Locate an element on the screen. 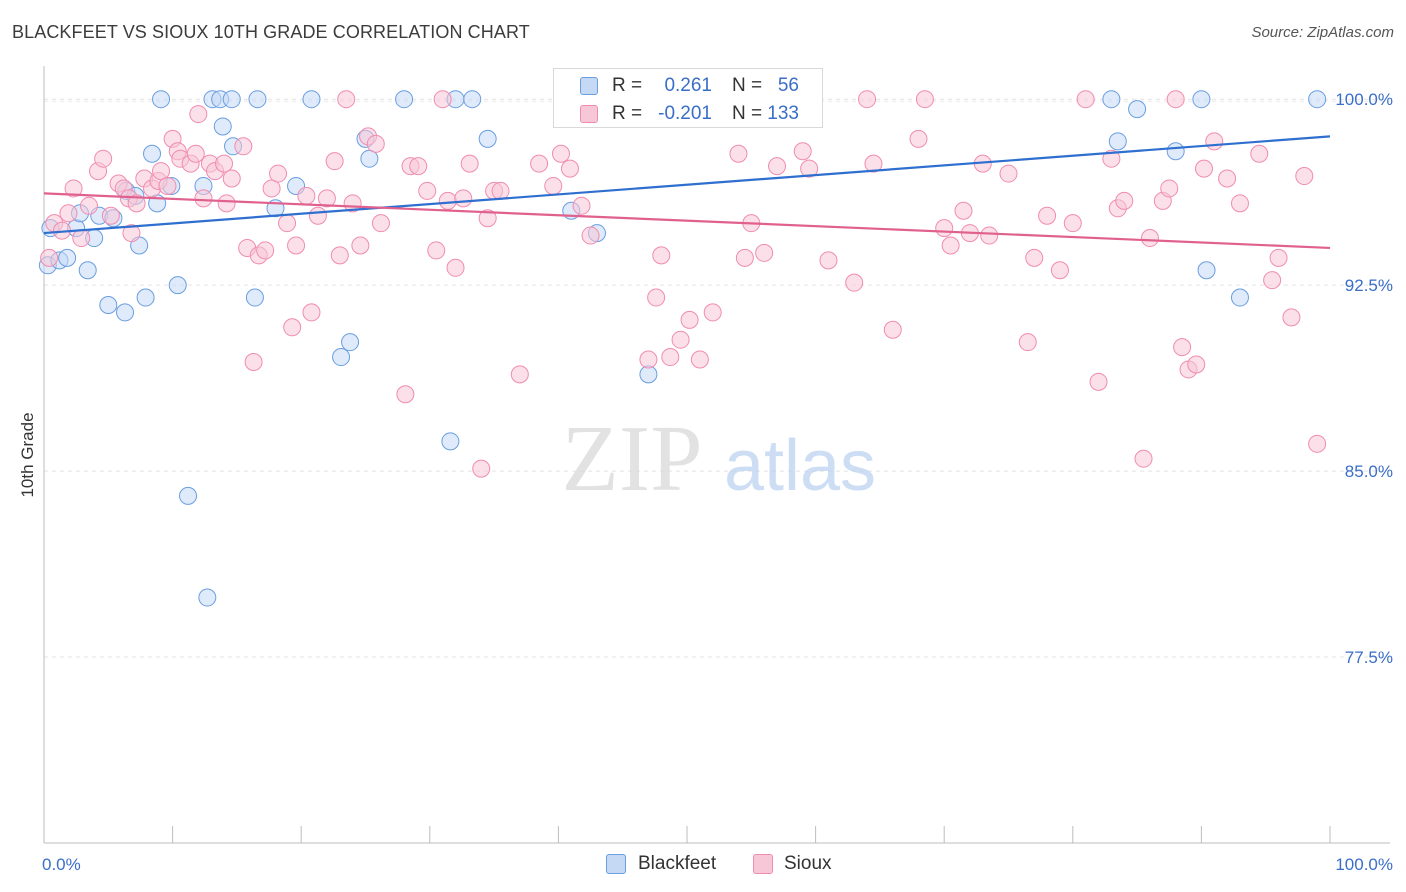  x-tick-label-max: 100.0% is located at coordinates (1364, 864).